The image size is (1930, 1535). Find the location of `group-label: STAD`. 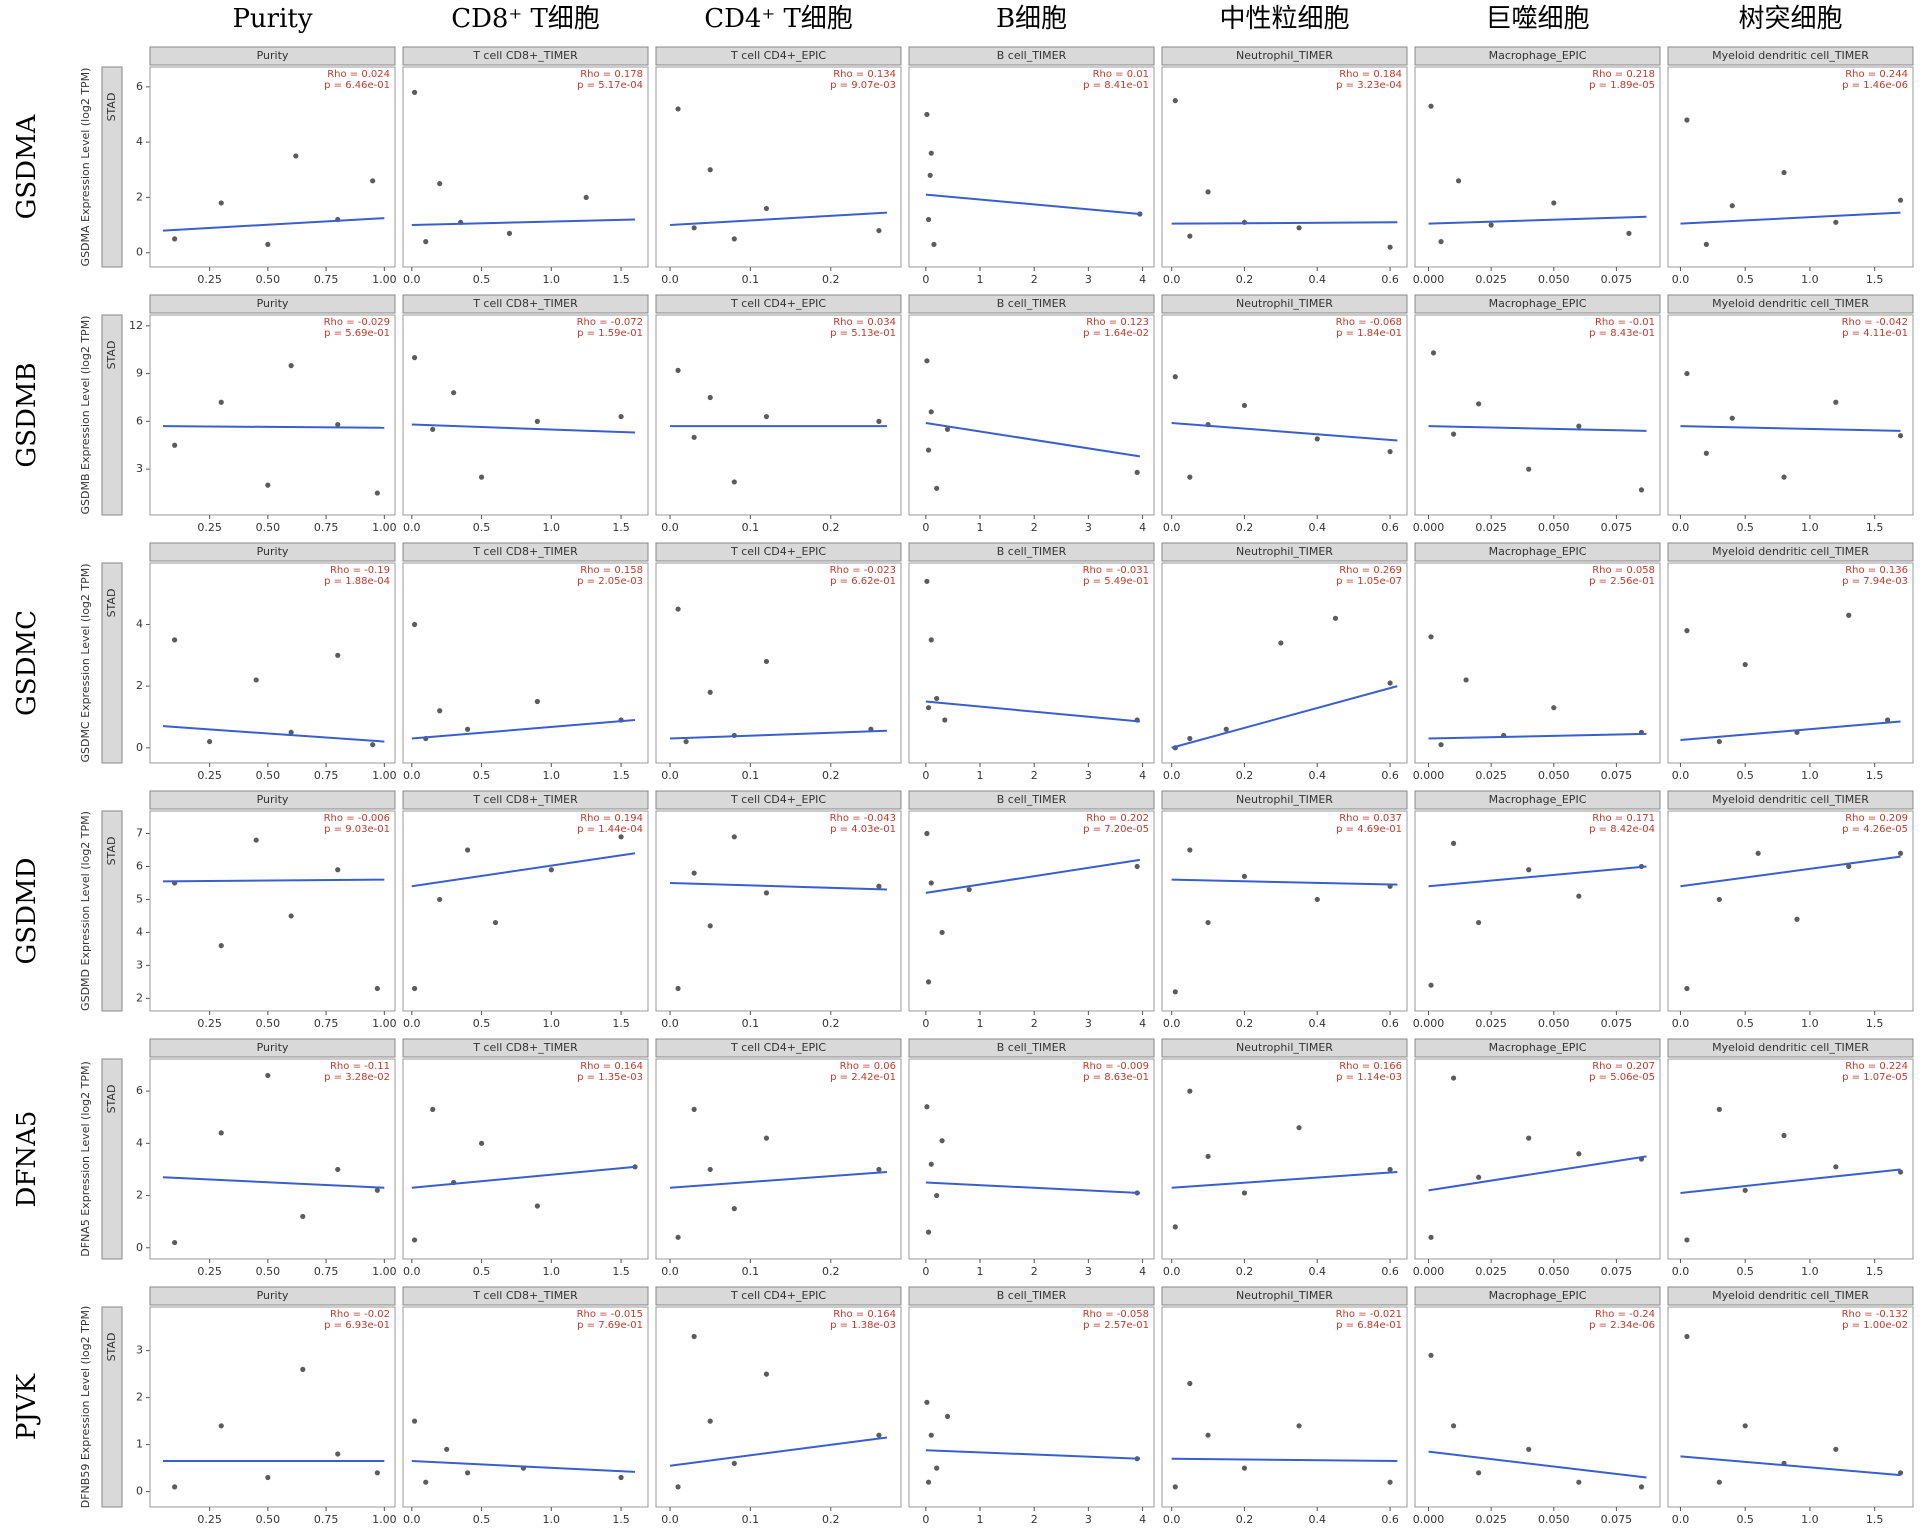

group-label: STAD is located at coordinates (111, 107).